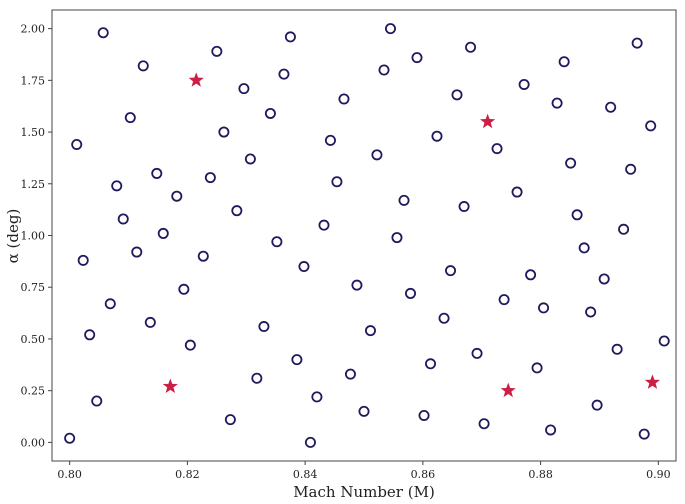  I want to click on x-tick-label: 0.84, so click(305, 474).